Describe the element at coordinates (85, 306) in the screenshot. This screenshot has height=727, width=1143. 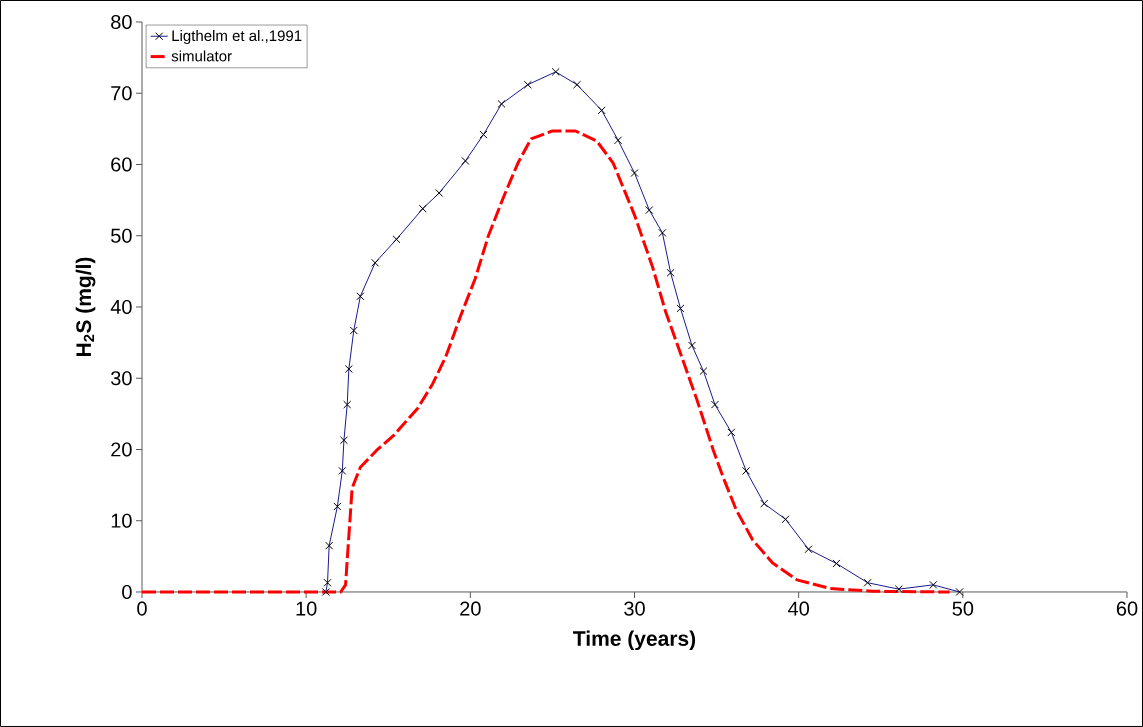
I see `text: H$_{2}$S (mg/l)` at that location.